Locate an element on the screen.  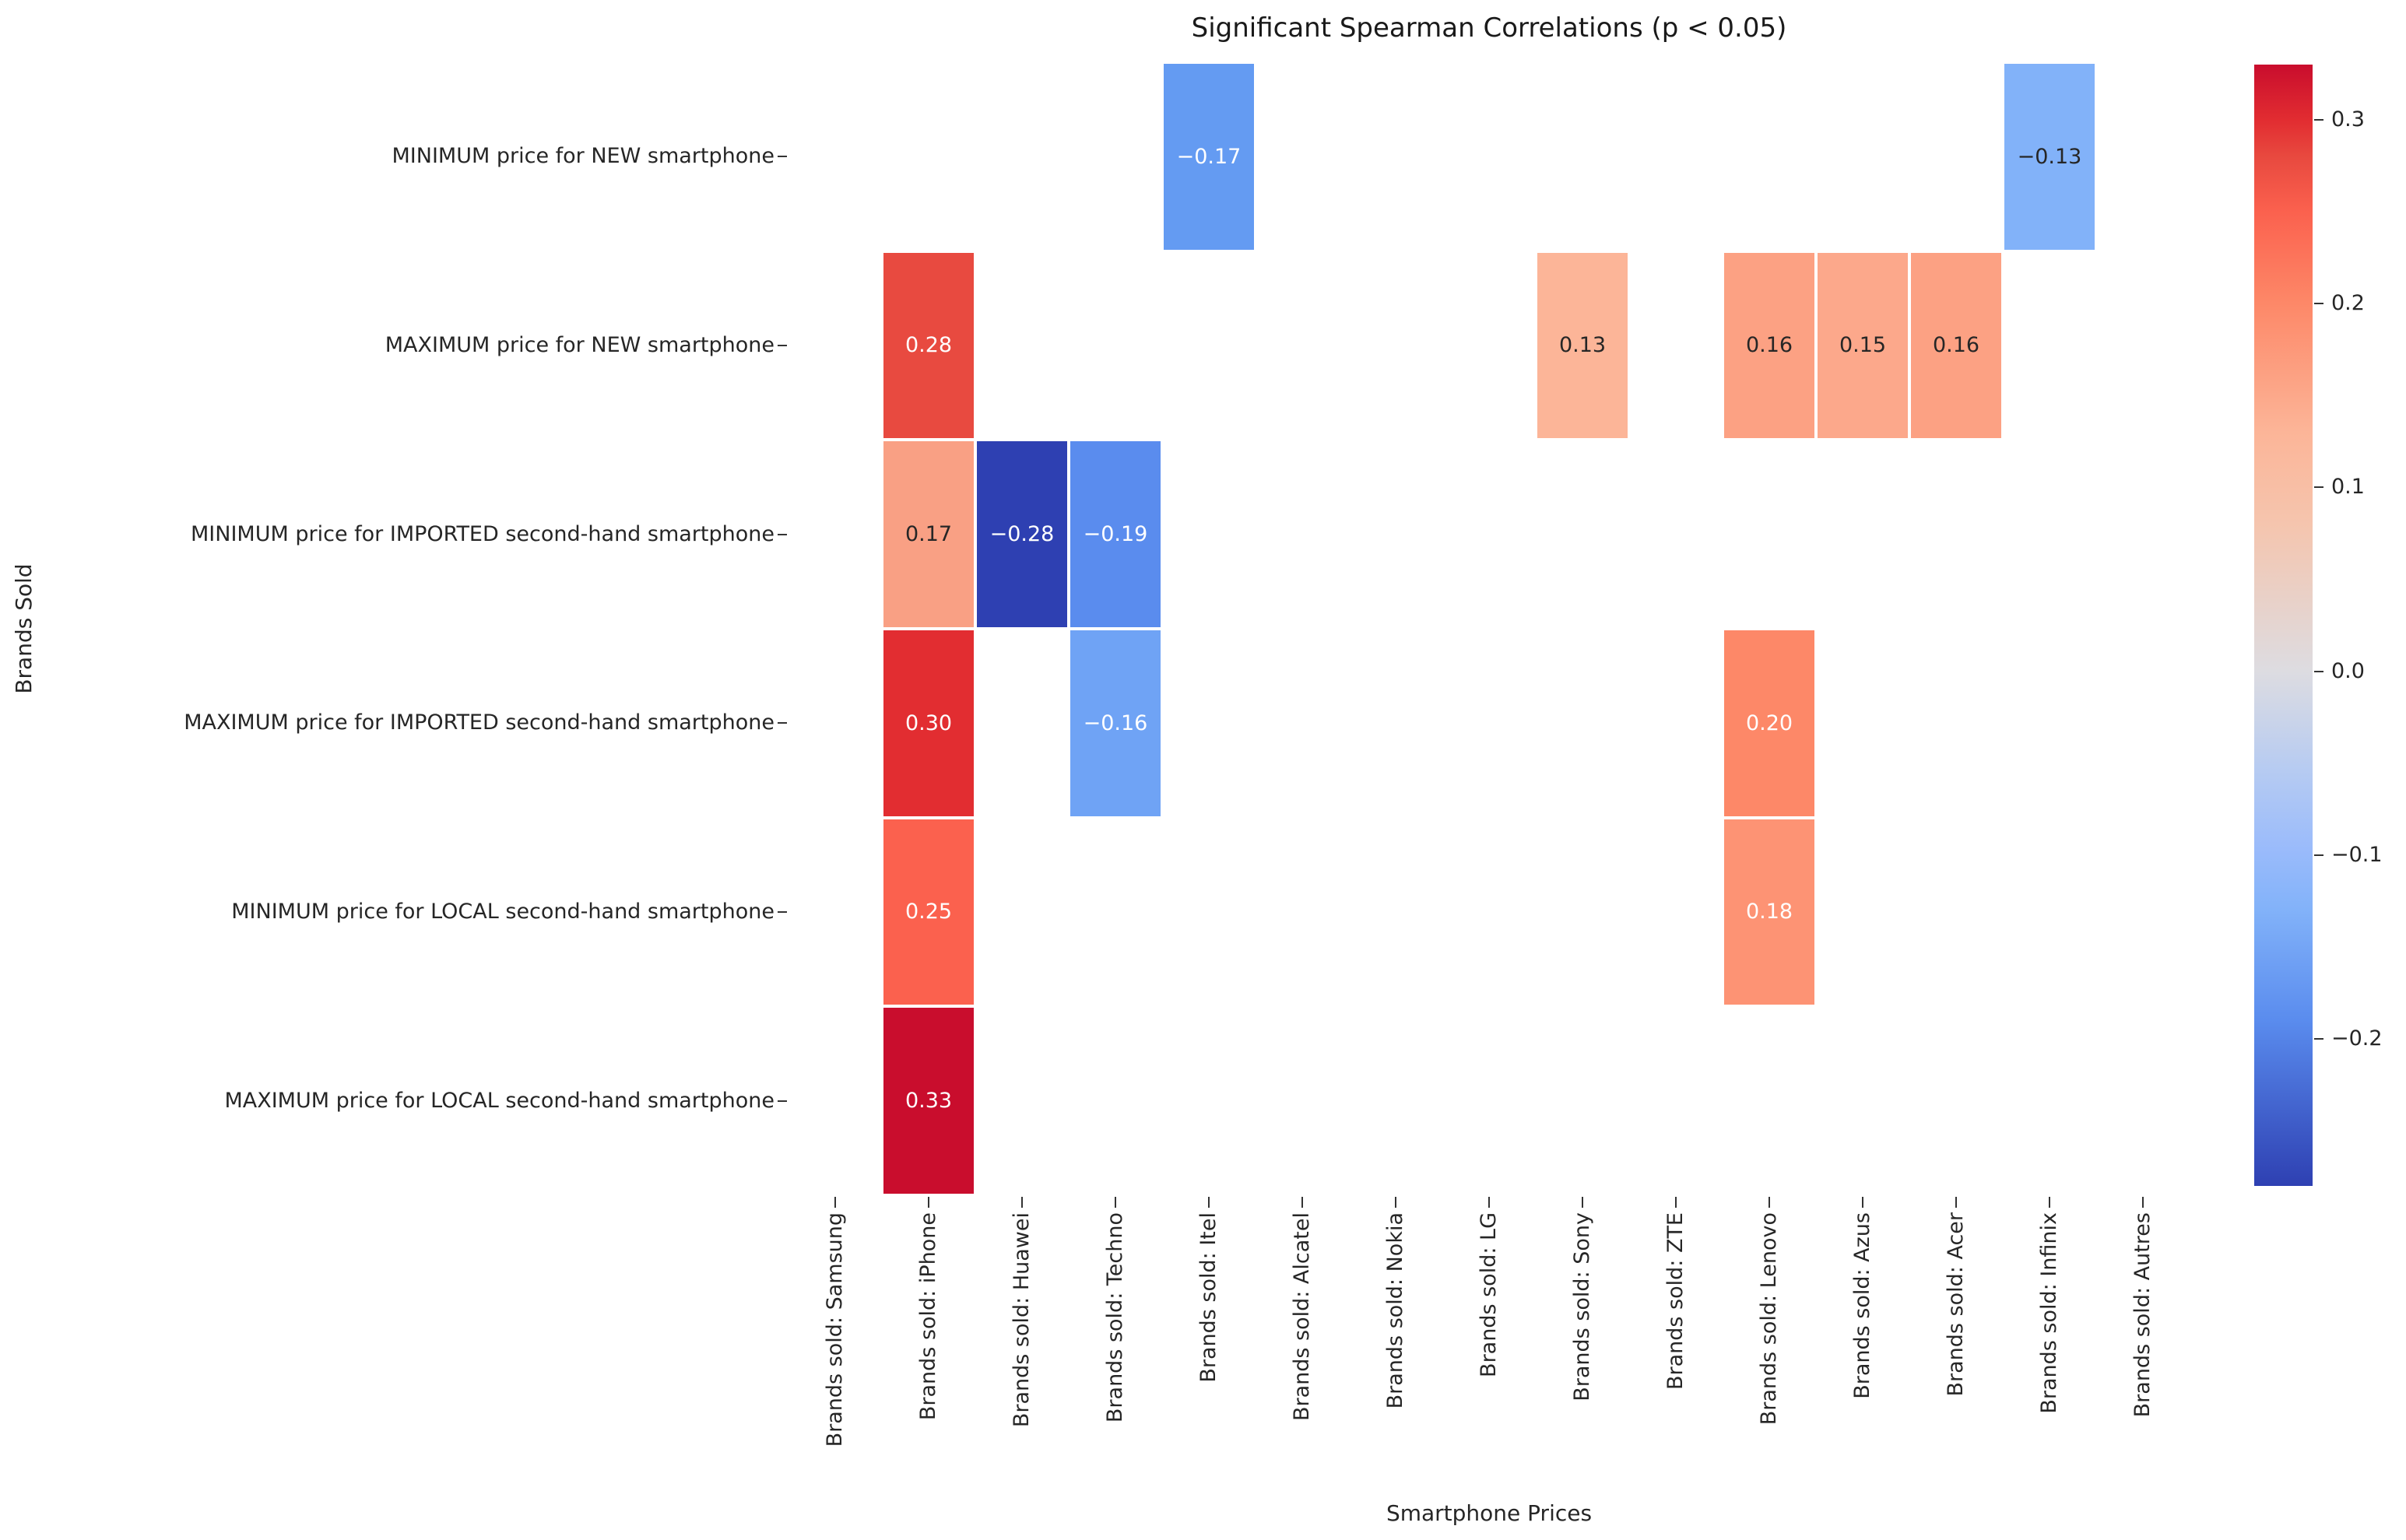
colorbar-tick-label: 0.0 is located at coordinates (2348, 670).